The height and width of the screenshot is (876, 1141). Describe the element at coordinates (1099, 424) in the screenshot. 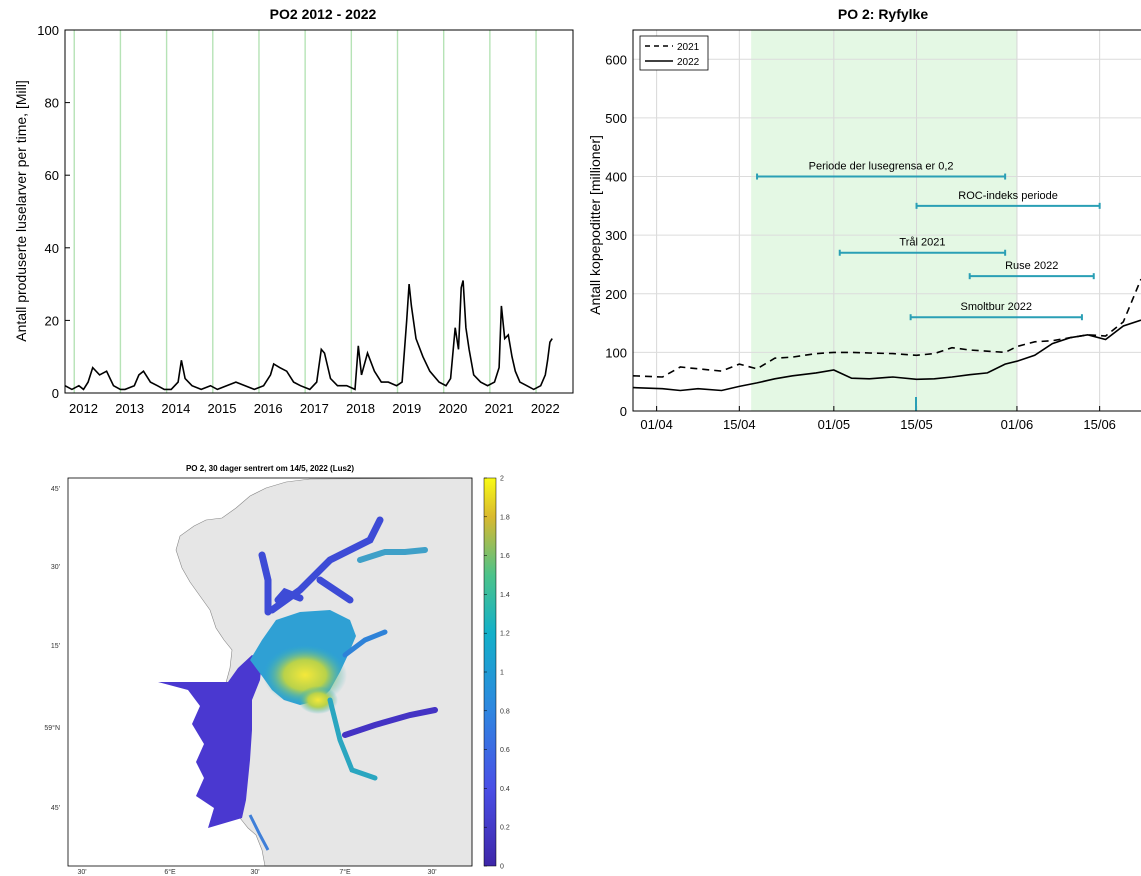

I see `chart2-x-tick-label: 15/06` at that location.